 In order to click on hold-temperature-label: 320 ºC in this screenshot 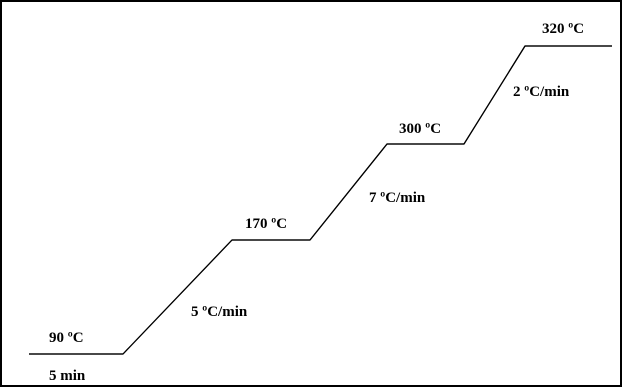, I will do `click(563, 29)`.